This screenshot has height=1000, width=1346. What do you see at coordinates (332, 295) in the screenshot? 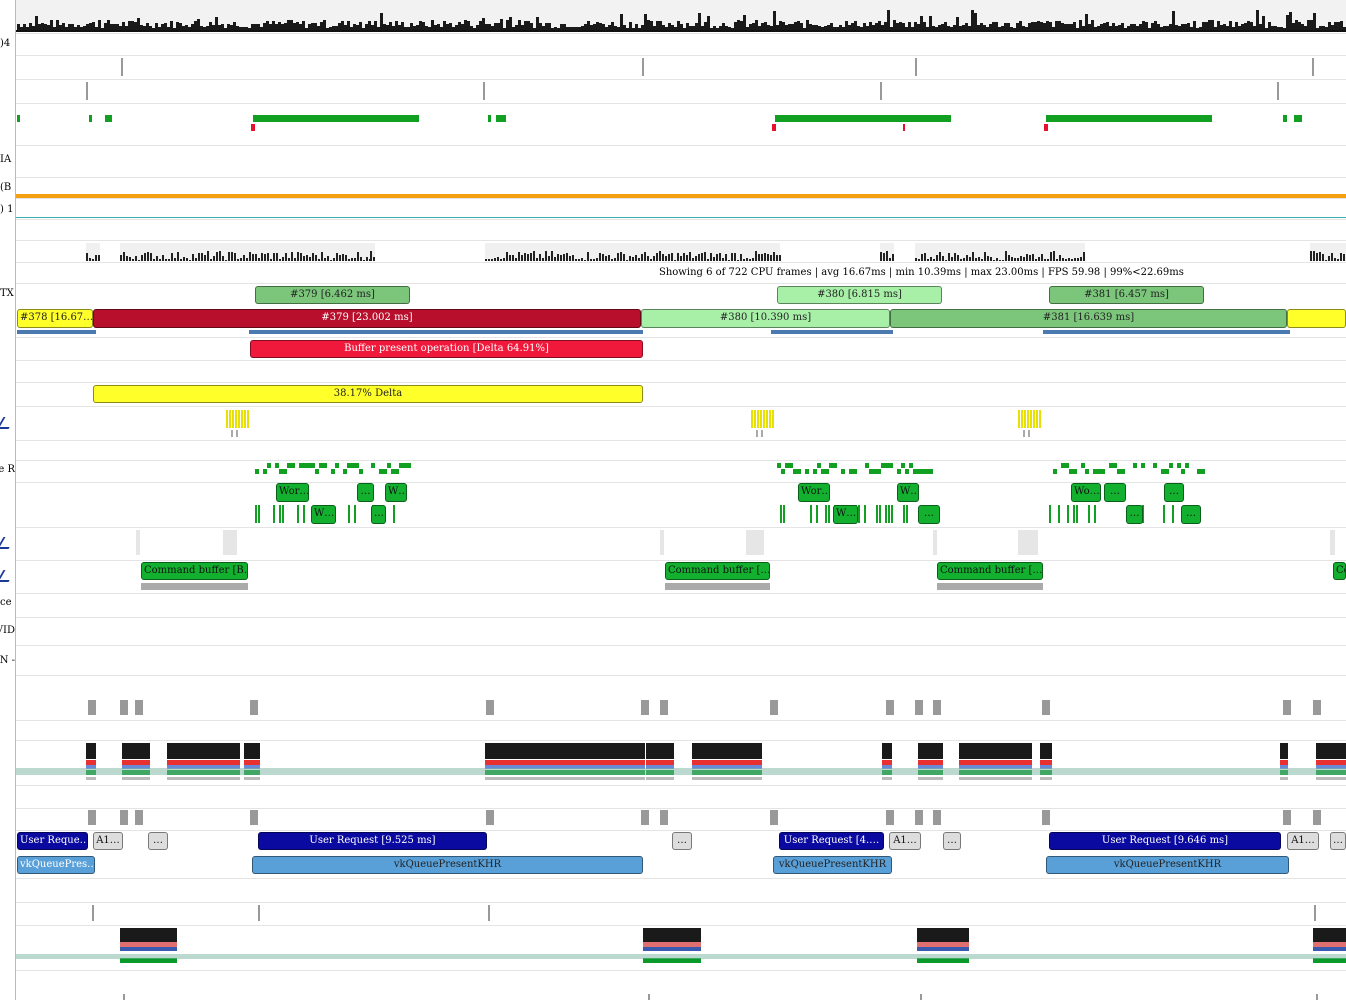
I see `gpu-frames: #379 [6.462 ms]` at bounding box center [332, 295].